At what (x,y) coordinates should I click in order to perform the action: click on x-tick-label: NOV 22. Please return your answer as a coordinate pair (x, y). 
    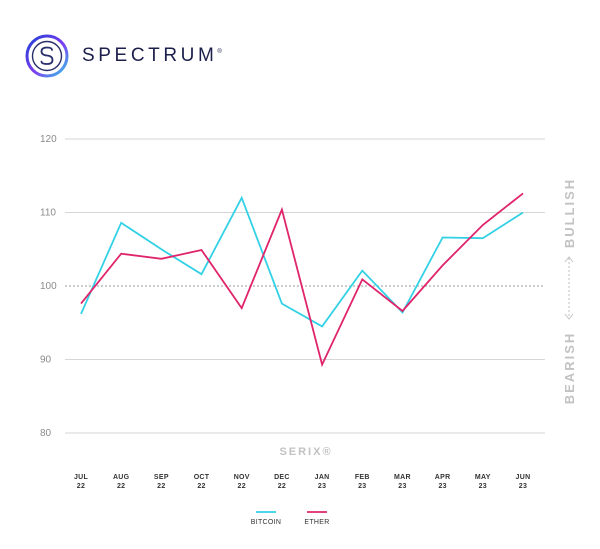
    Looking at the image, I should click on (242, 482).